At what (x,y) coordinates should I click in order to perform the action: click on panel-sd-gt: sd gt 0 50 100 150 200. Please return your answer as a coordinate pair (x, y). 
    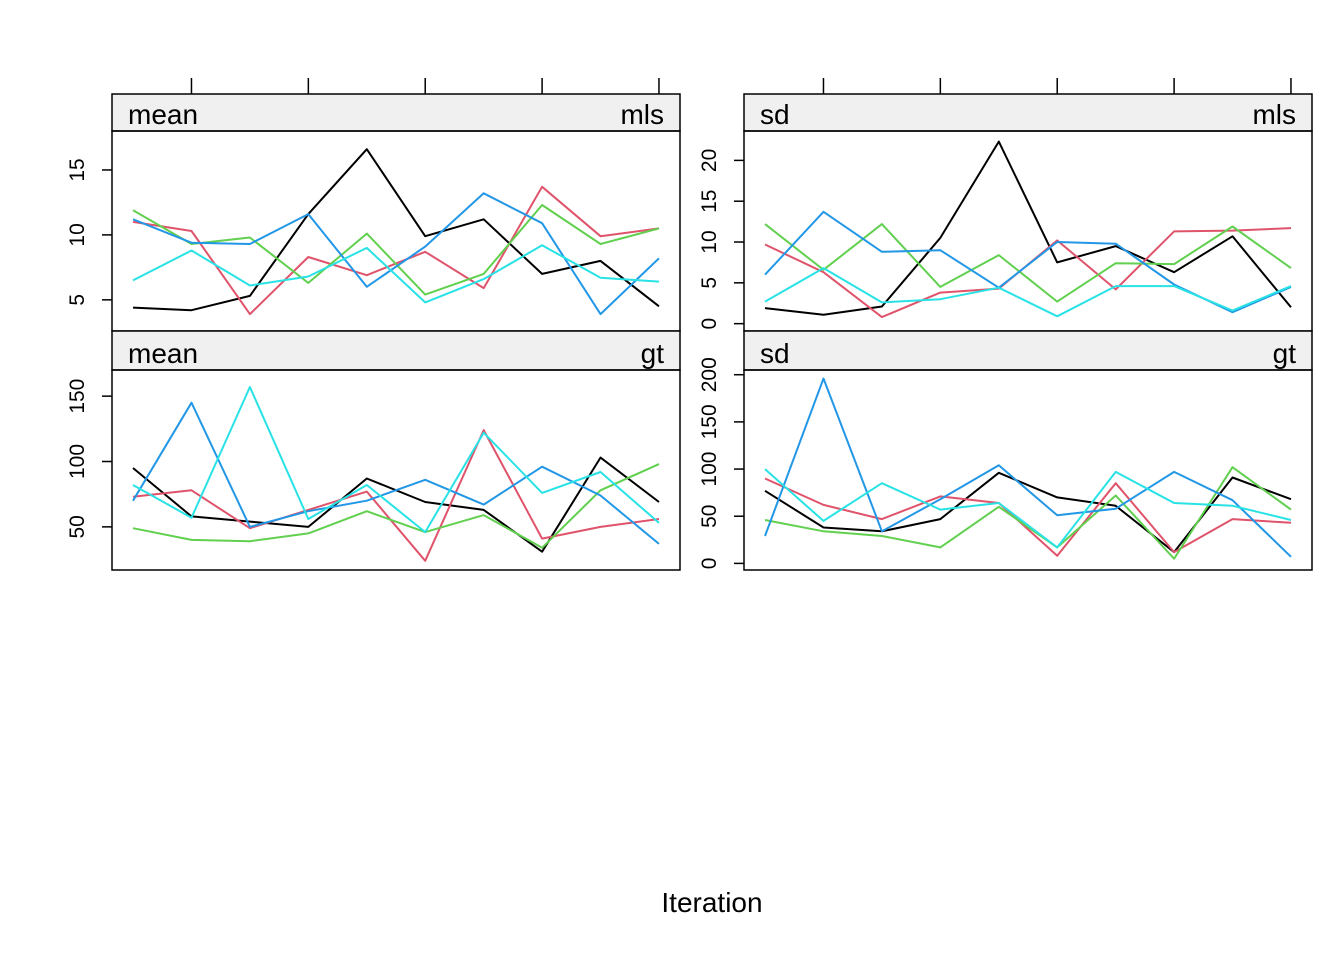
    Looking at the image, I should click on (1005, 450).